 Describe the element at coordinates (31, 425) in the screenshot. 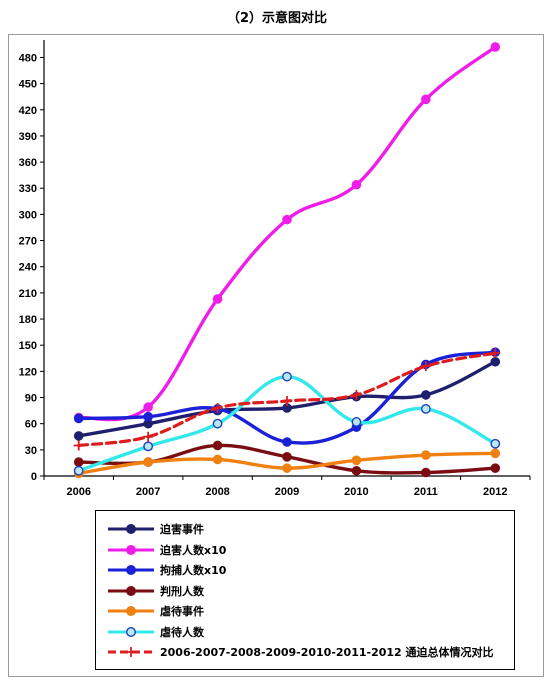

I see `y-tick-label: 60` at that location.